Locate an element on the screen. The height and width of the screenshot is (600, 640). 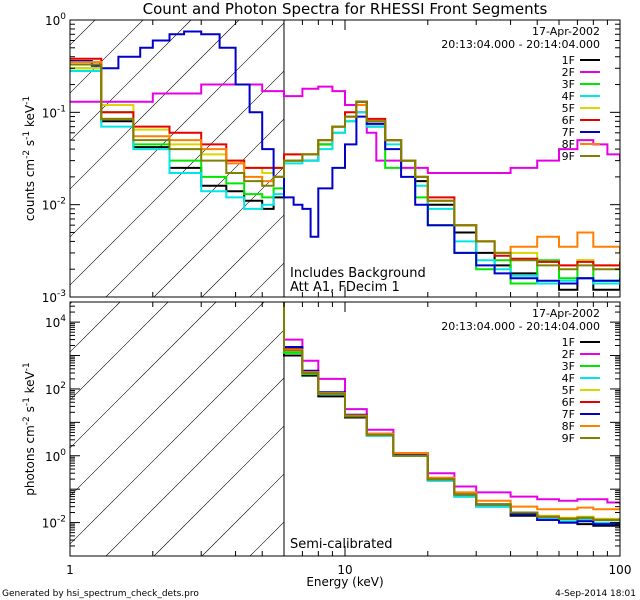
y-tick-label: 10⁴ is located at coordinates (55, 322).